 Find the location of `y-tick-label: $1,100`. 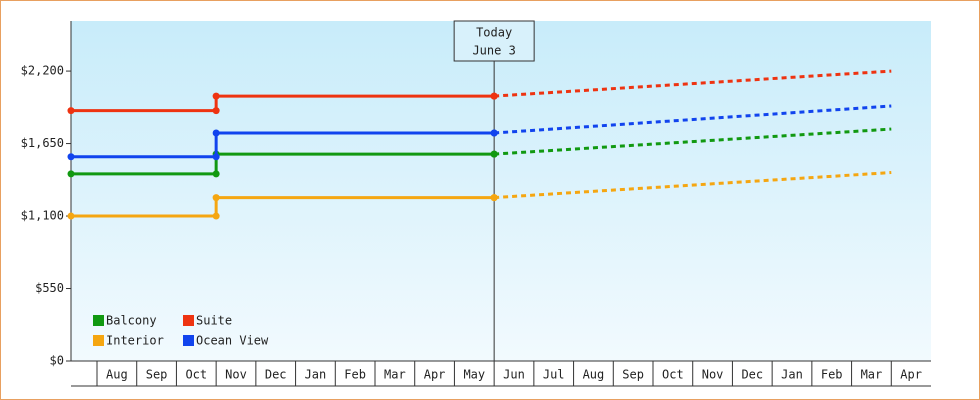

y-tick-label: $1,100 is located at coordinates (42, 216).